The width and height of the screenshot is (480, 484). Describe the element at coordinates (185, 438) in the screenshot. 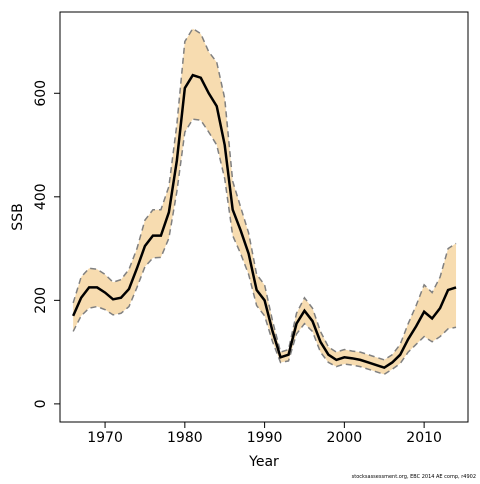

I see `x-tick-label: 1980` at that location.